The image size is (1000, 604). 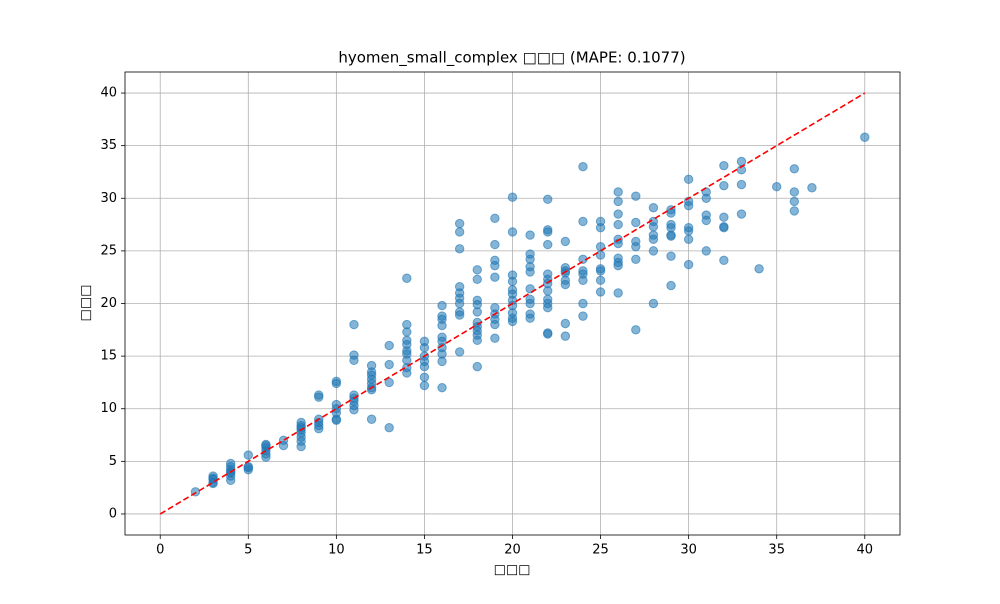 I want to click on x-tick-label: 15, so click(x=424, y=550).